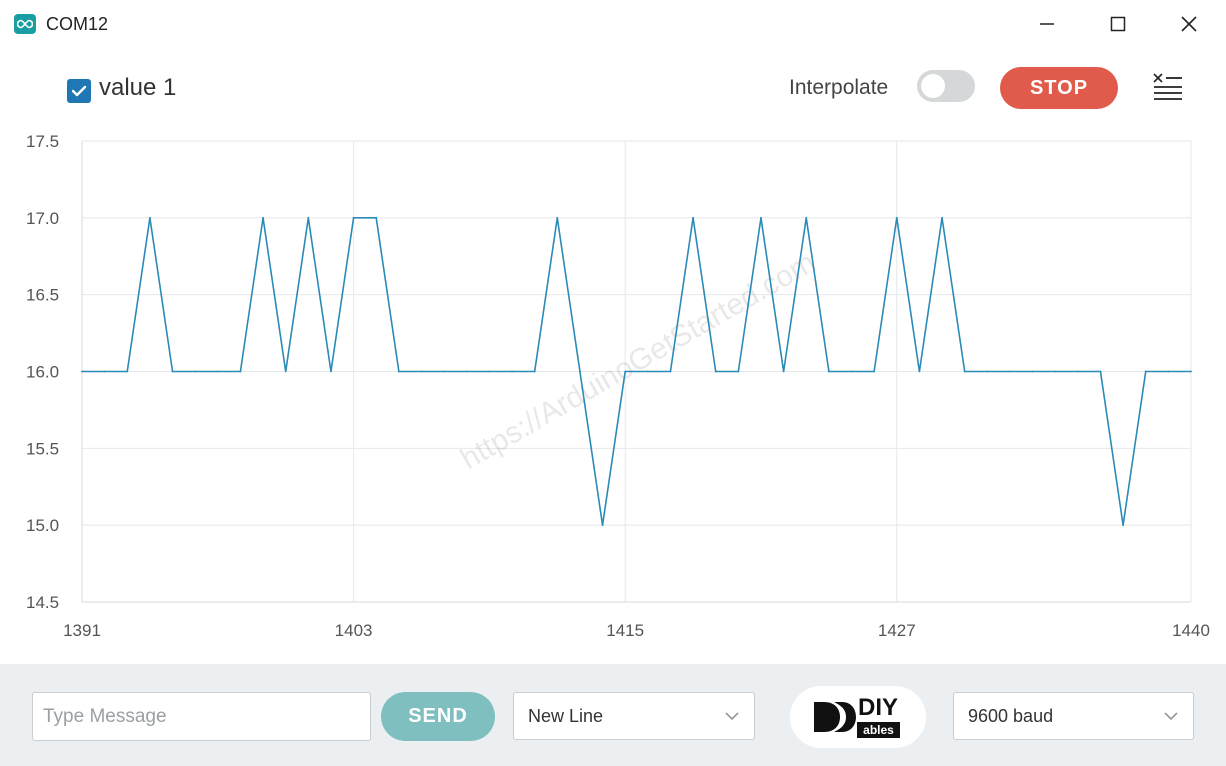 The width and height of the screenshot is (1226, 766). Describe the element at coordinates (201, 716) in the screenshot. I see `message-input` at that location.